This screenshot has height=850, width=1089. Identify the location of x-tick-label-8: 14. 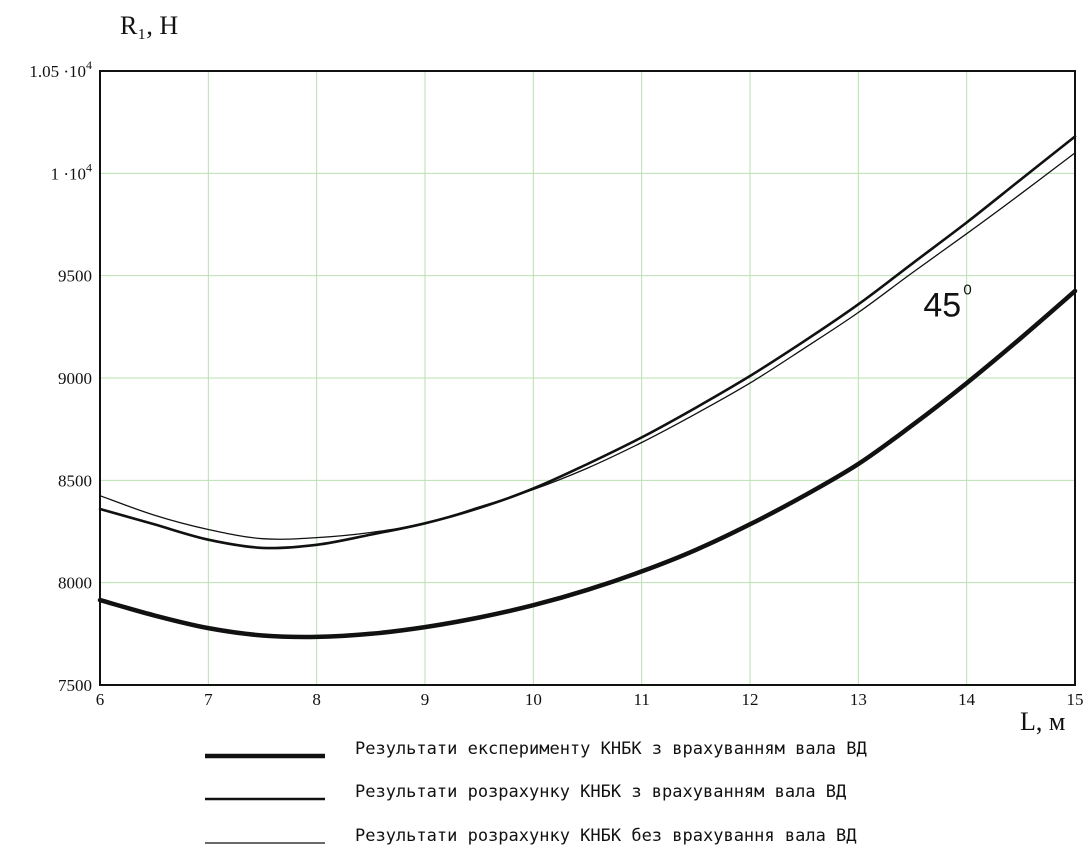
(967, 699).